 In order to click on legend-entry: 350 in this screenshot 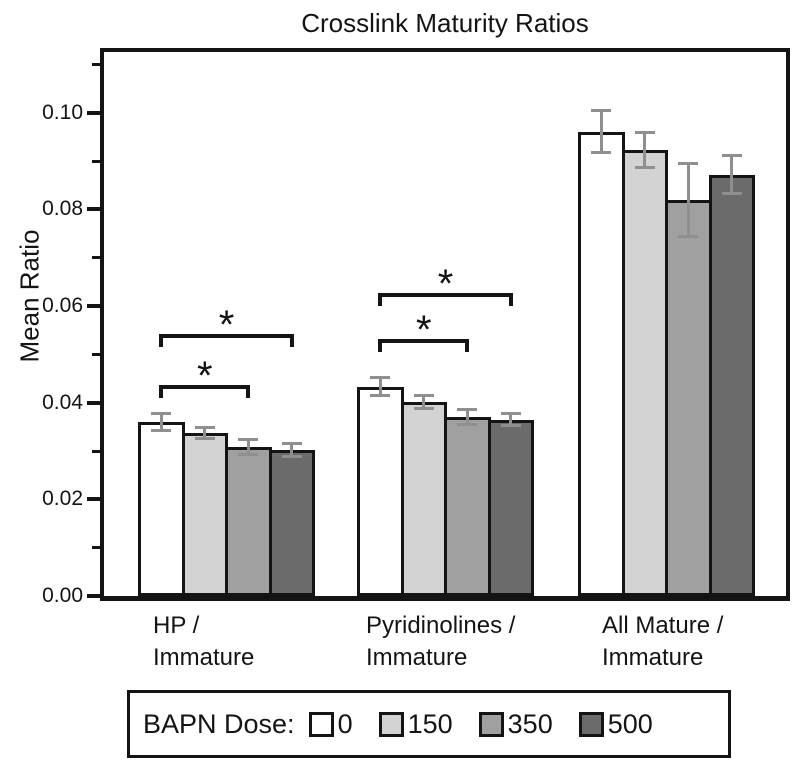, I will do `click(515, 724)`.